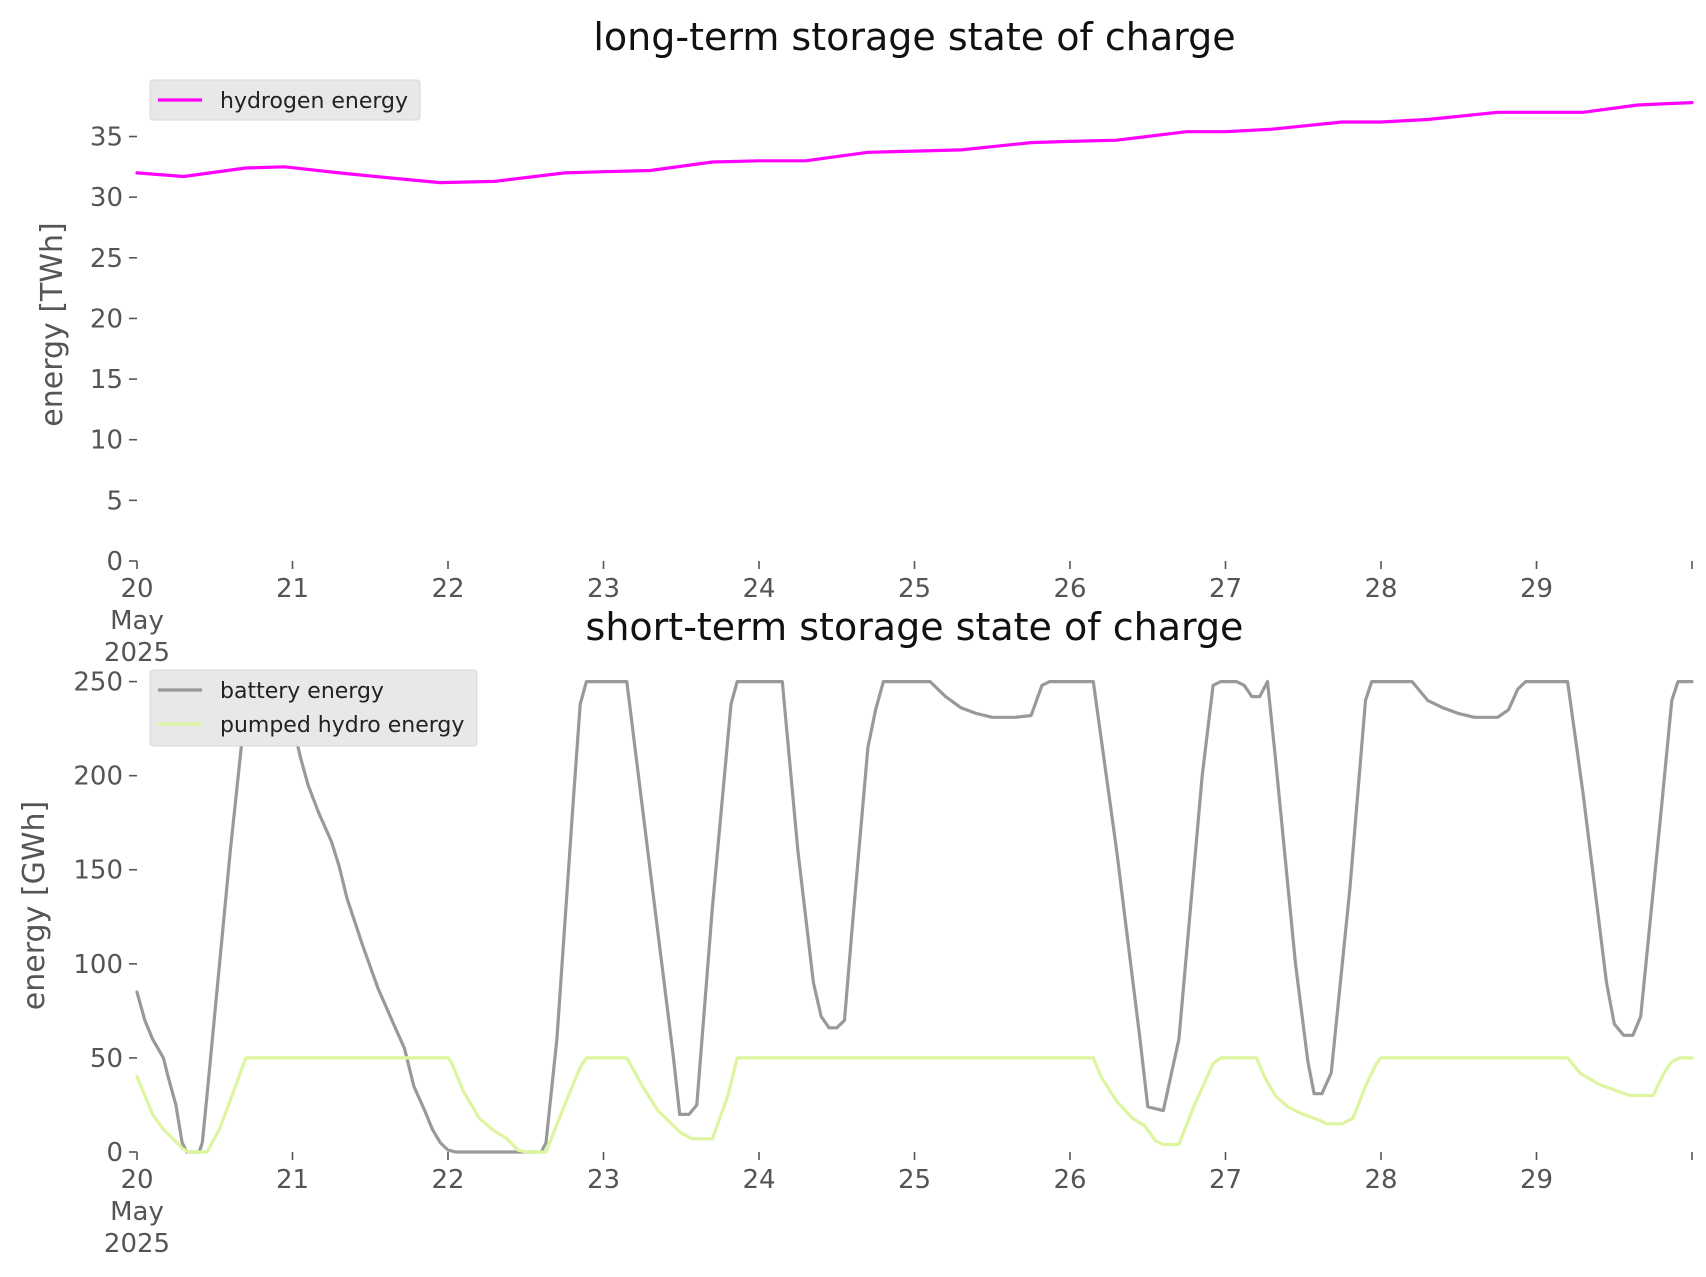 The width and height of the screenshot is (1706, 1277). Describe the element at coordinates (98, 683) in the screenshot. I see `y-tick-label: 250` at that location.